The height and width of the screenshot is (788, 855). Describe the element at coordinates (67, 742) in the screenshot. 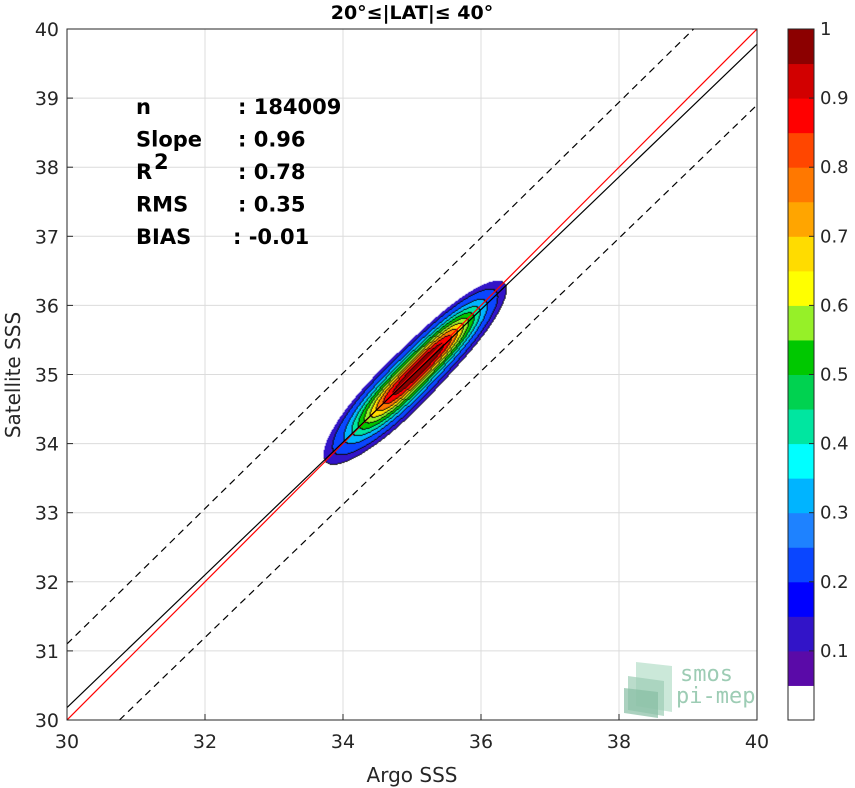

I see `x-tick-label: 30` at that location.